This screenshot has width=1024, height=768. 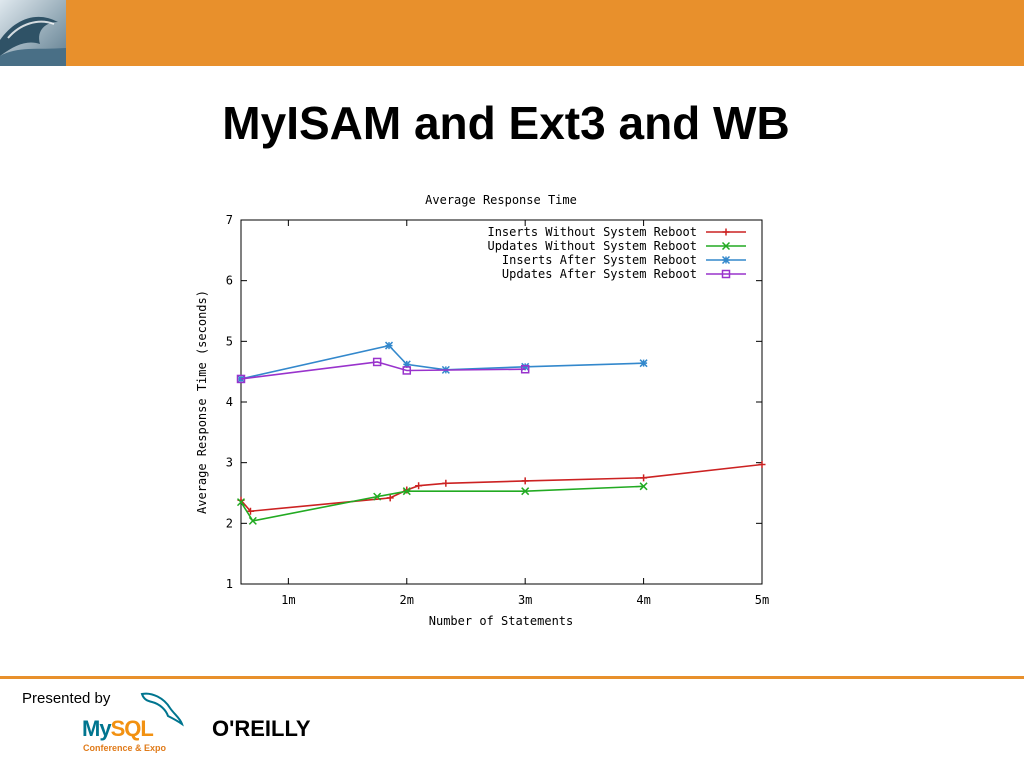 What do you see at coordinates (229, 281) in the screenshot?
I see `y-tick-label: 6` at bounding box center [229, 281].